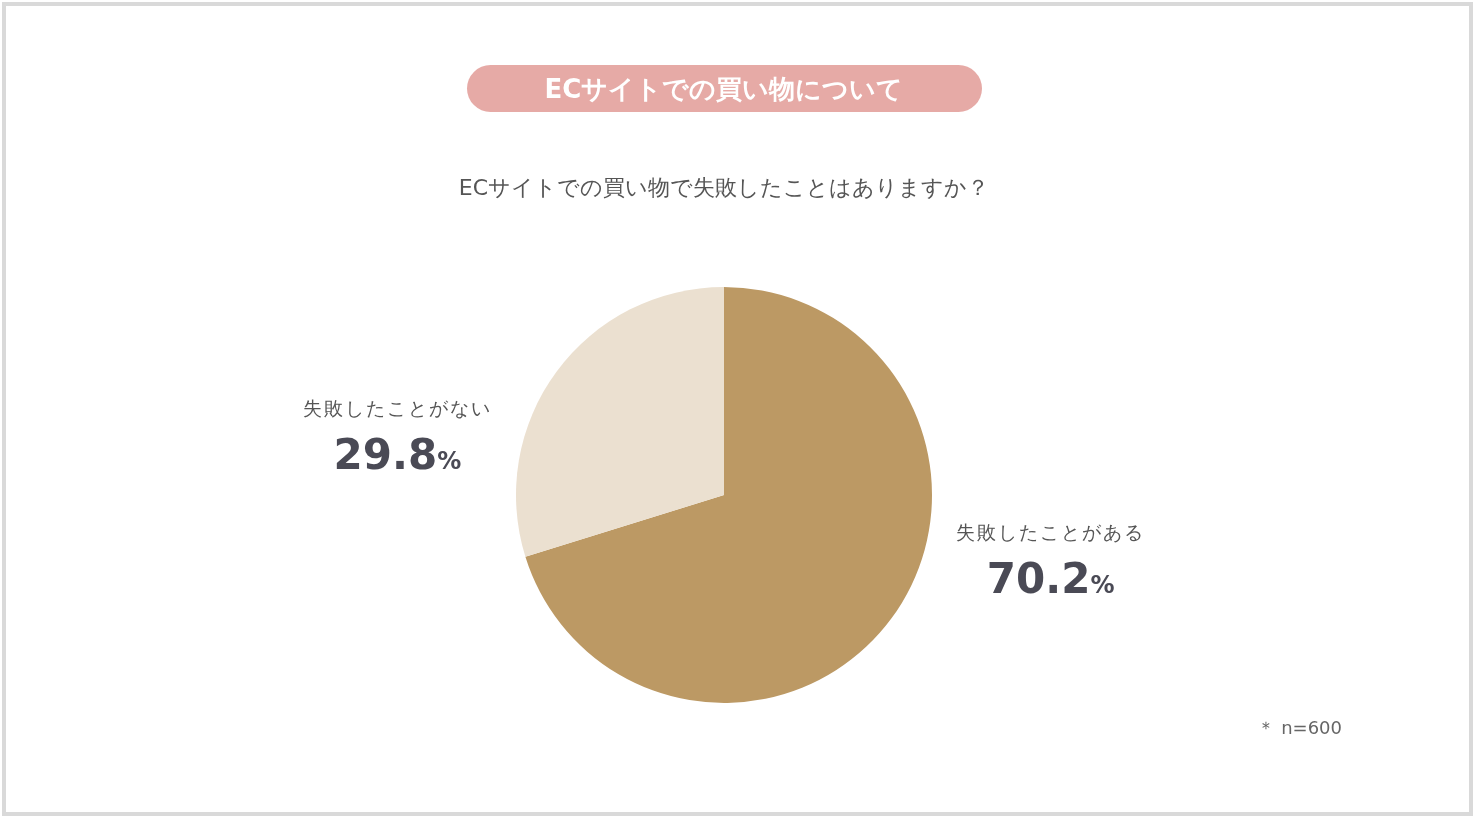 This screenshot has width=1477, height=820. What do you see at coordinates (397, 455) in the screenshot?
I see `data-label: 29.8%` at bounding box center [397, 455].